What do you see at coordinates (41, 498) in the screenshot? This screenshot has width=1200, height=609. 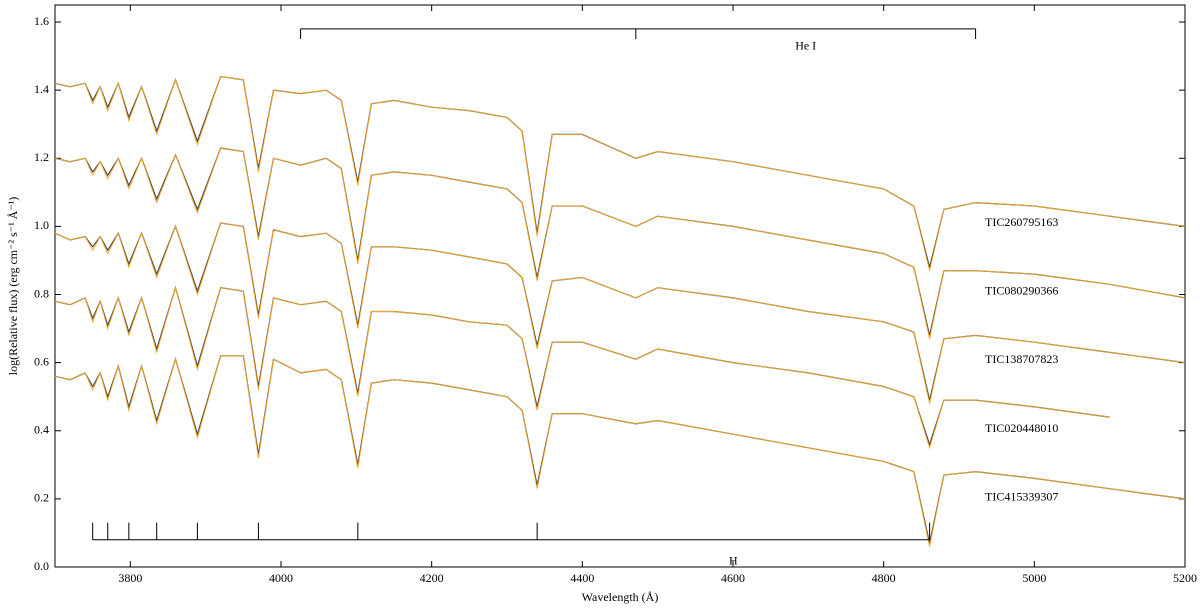 I see `y-tick-label: 0.2` at bounding box center [41, 498].